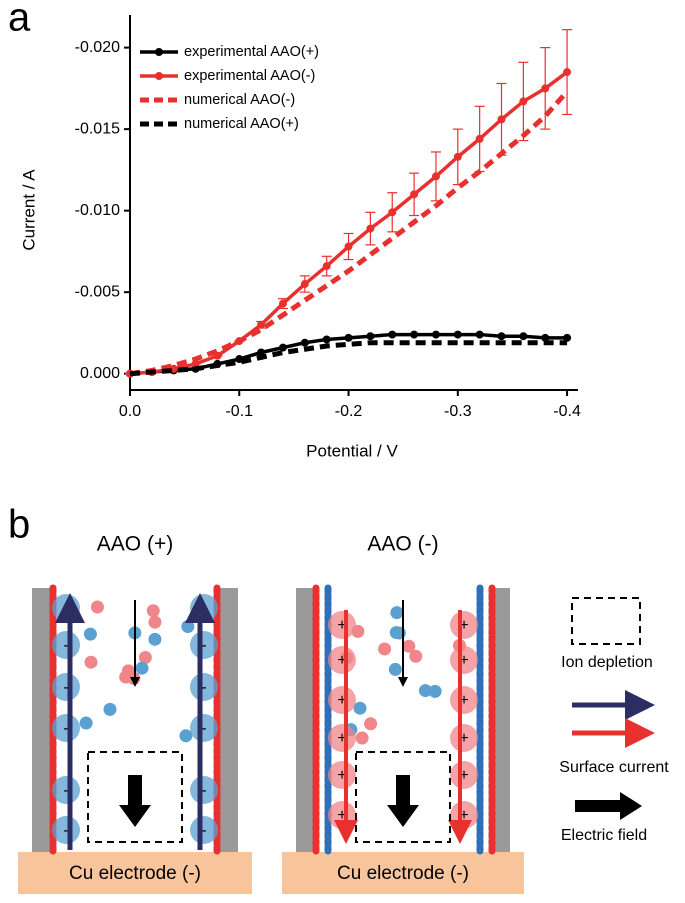  I want to click on panel-title: AAO (-), so click(402, 544).